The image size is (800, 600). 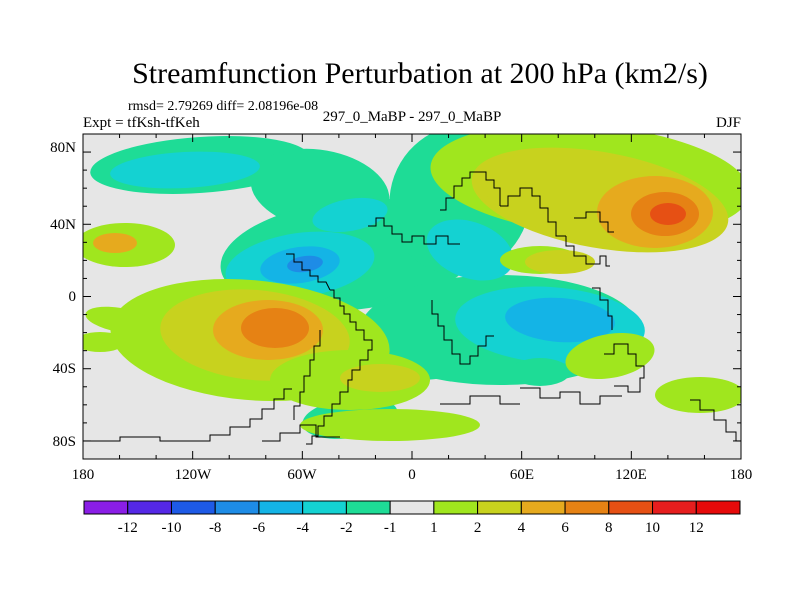 I want to click on colorbar-label: 8, so click(x=609, y=528).